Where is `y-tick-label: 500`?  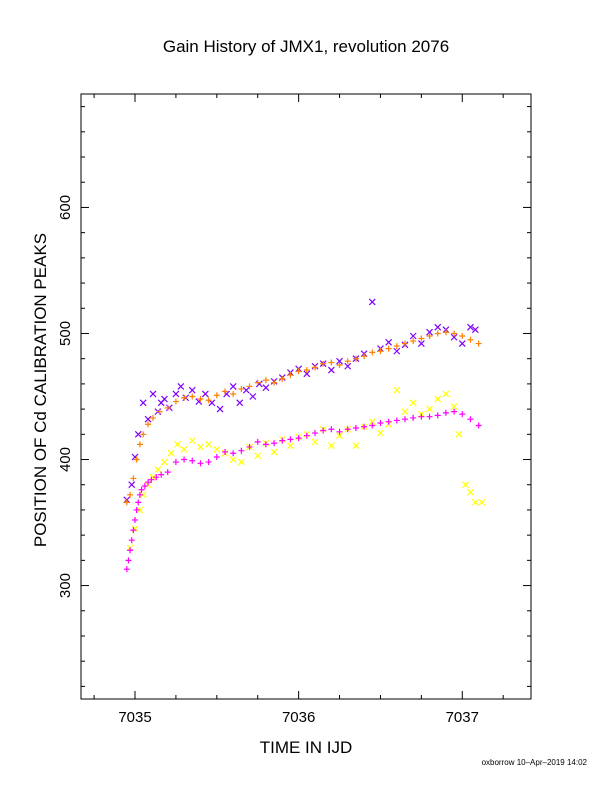
y-tick-label: 500 is located at coordinates (65, 333).